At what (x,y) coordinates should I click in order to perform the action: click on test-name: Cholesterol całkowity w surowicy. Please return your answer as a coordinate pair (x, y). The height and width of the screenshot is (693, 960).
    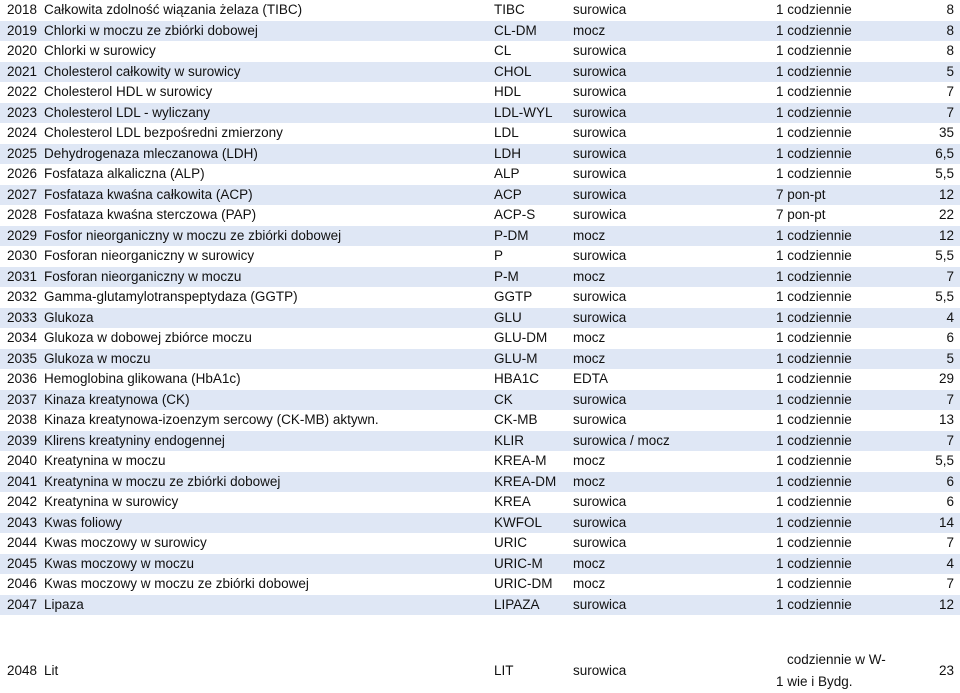
    Looking at the image, I should click on (142, 71).